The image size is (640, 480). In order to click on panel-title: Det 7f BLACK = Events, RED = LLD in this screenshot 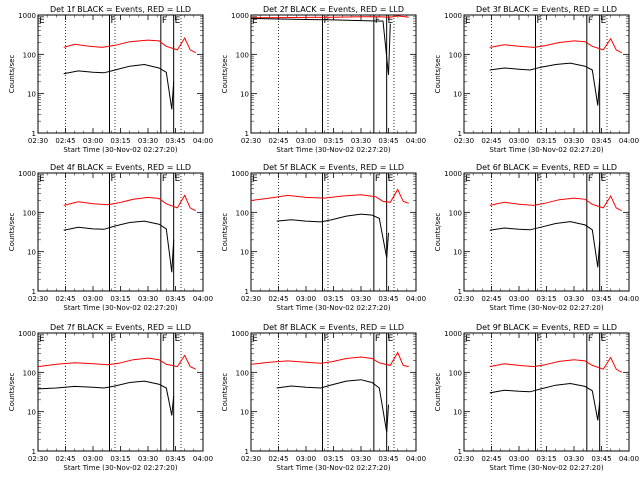, I will do `click(120, 327)`.